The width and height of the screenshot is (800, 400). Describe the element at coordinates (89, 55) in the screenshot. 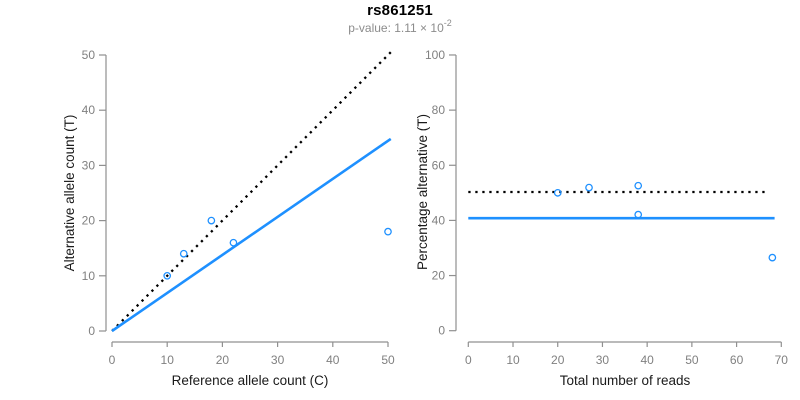

I see `y-tick-label: 50` at that location.